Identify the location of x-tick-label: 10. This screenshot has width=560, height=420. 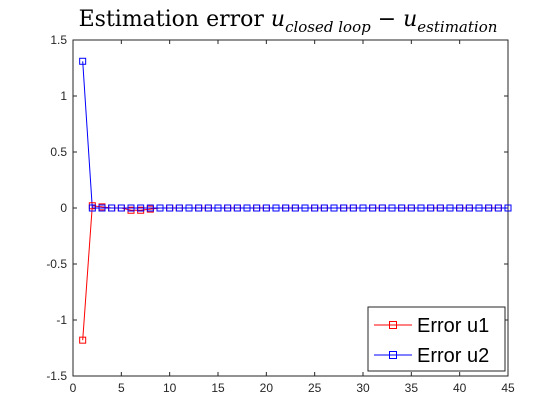
(170, 388).